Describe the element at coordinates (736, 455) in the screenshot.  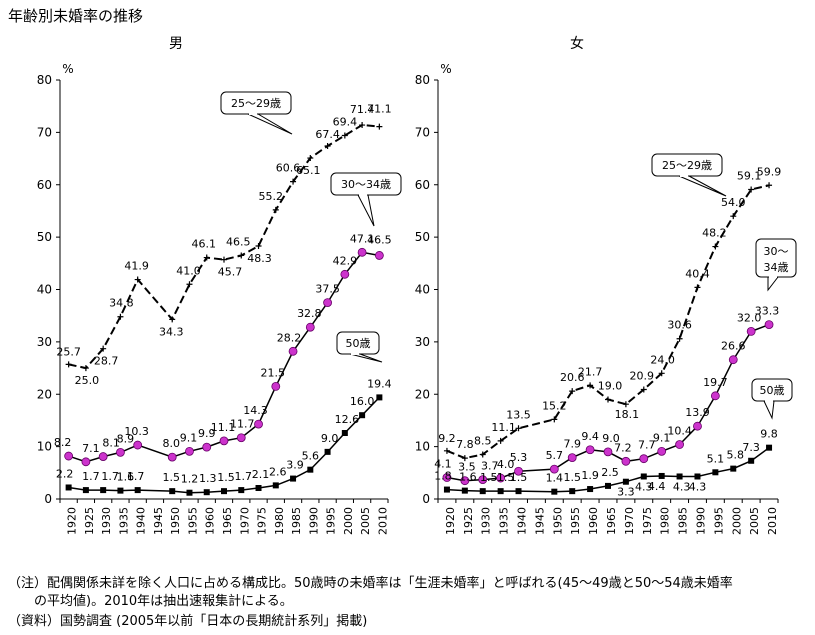
I see `data-label: 5.8` at that location.